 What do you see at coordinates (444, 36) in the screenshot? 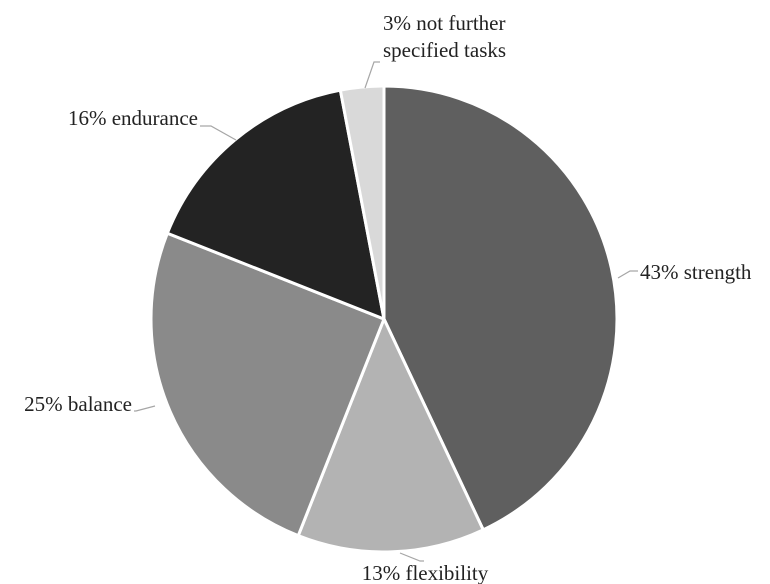
I see `slice-label-not-further-specified-tasks: 3% not further specified tasks` at bounding box center [444, 36].